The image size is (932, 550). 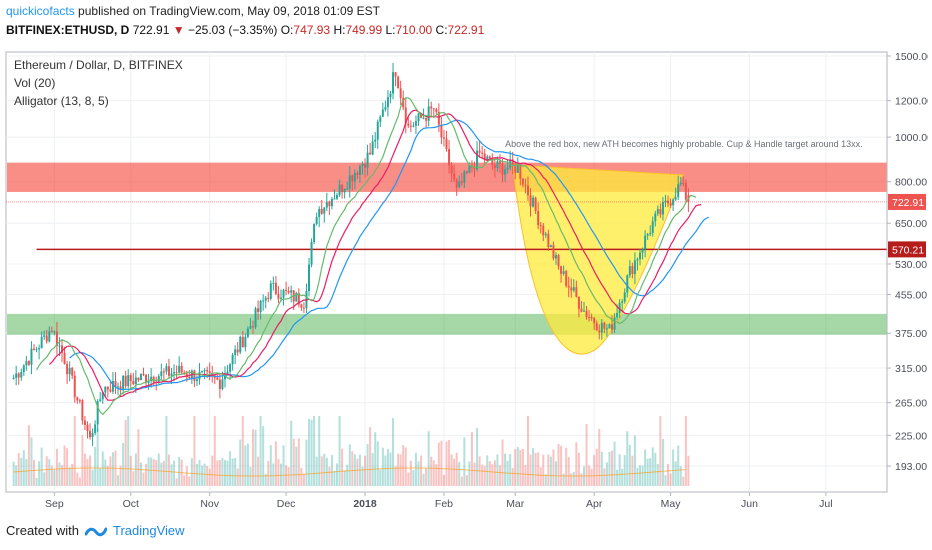 I want to click on created-with-text: Created with, so click(x=42, y=530).